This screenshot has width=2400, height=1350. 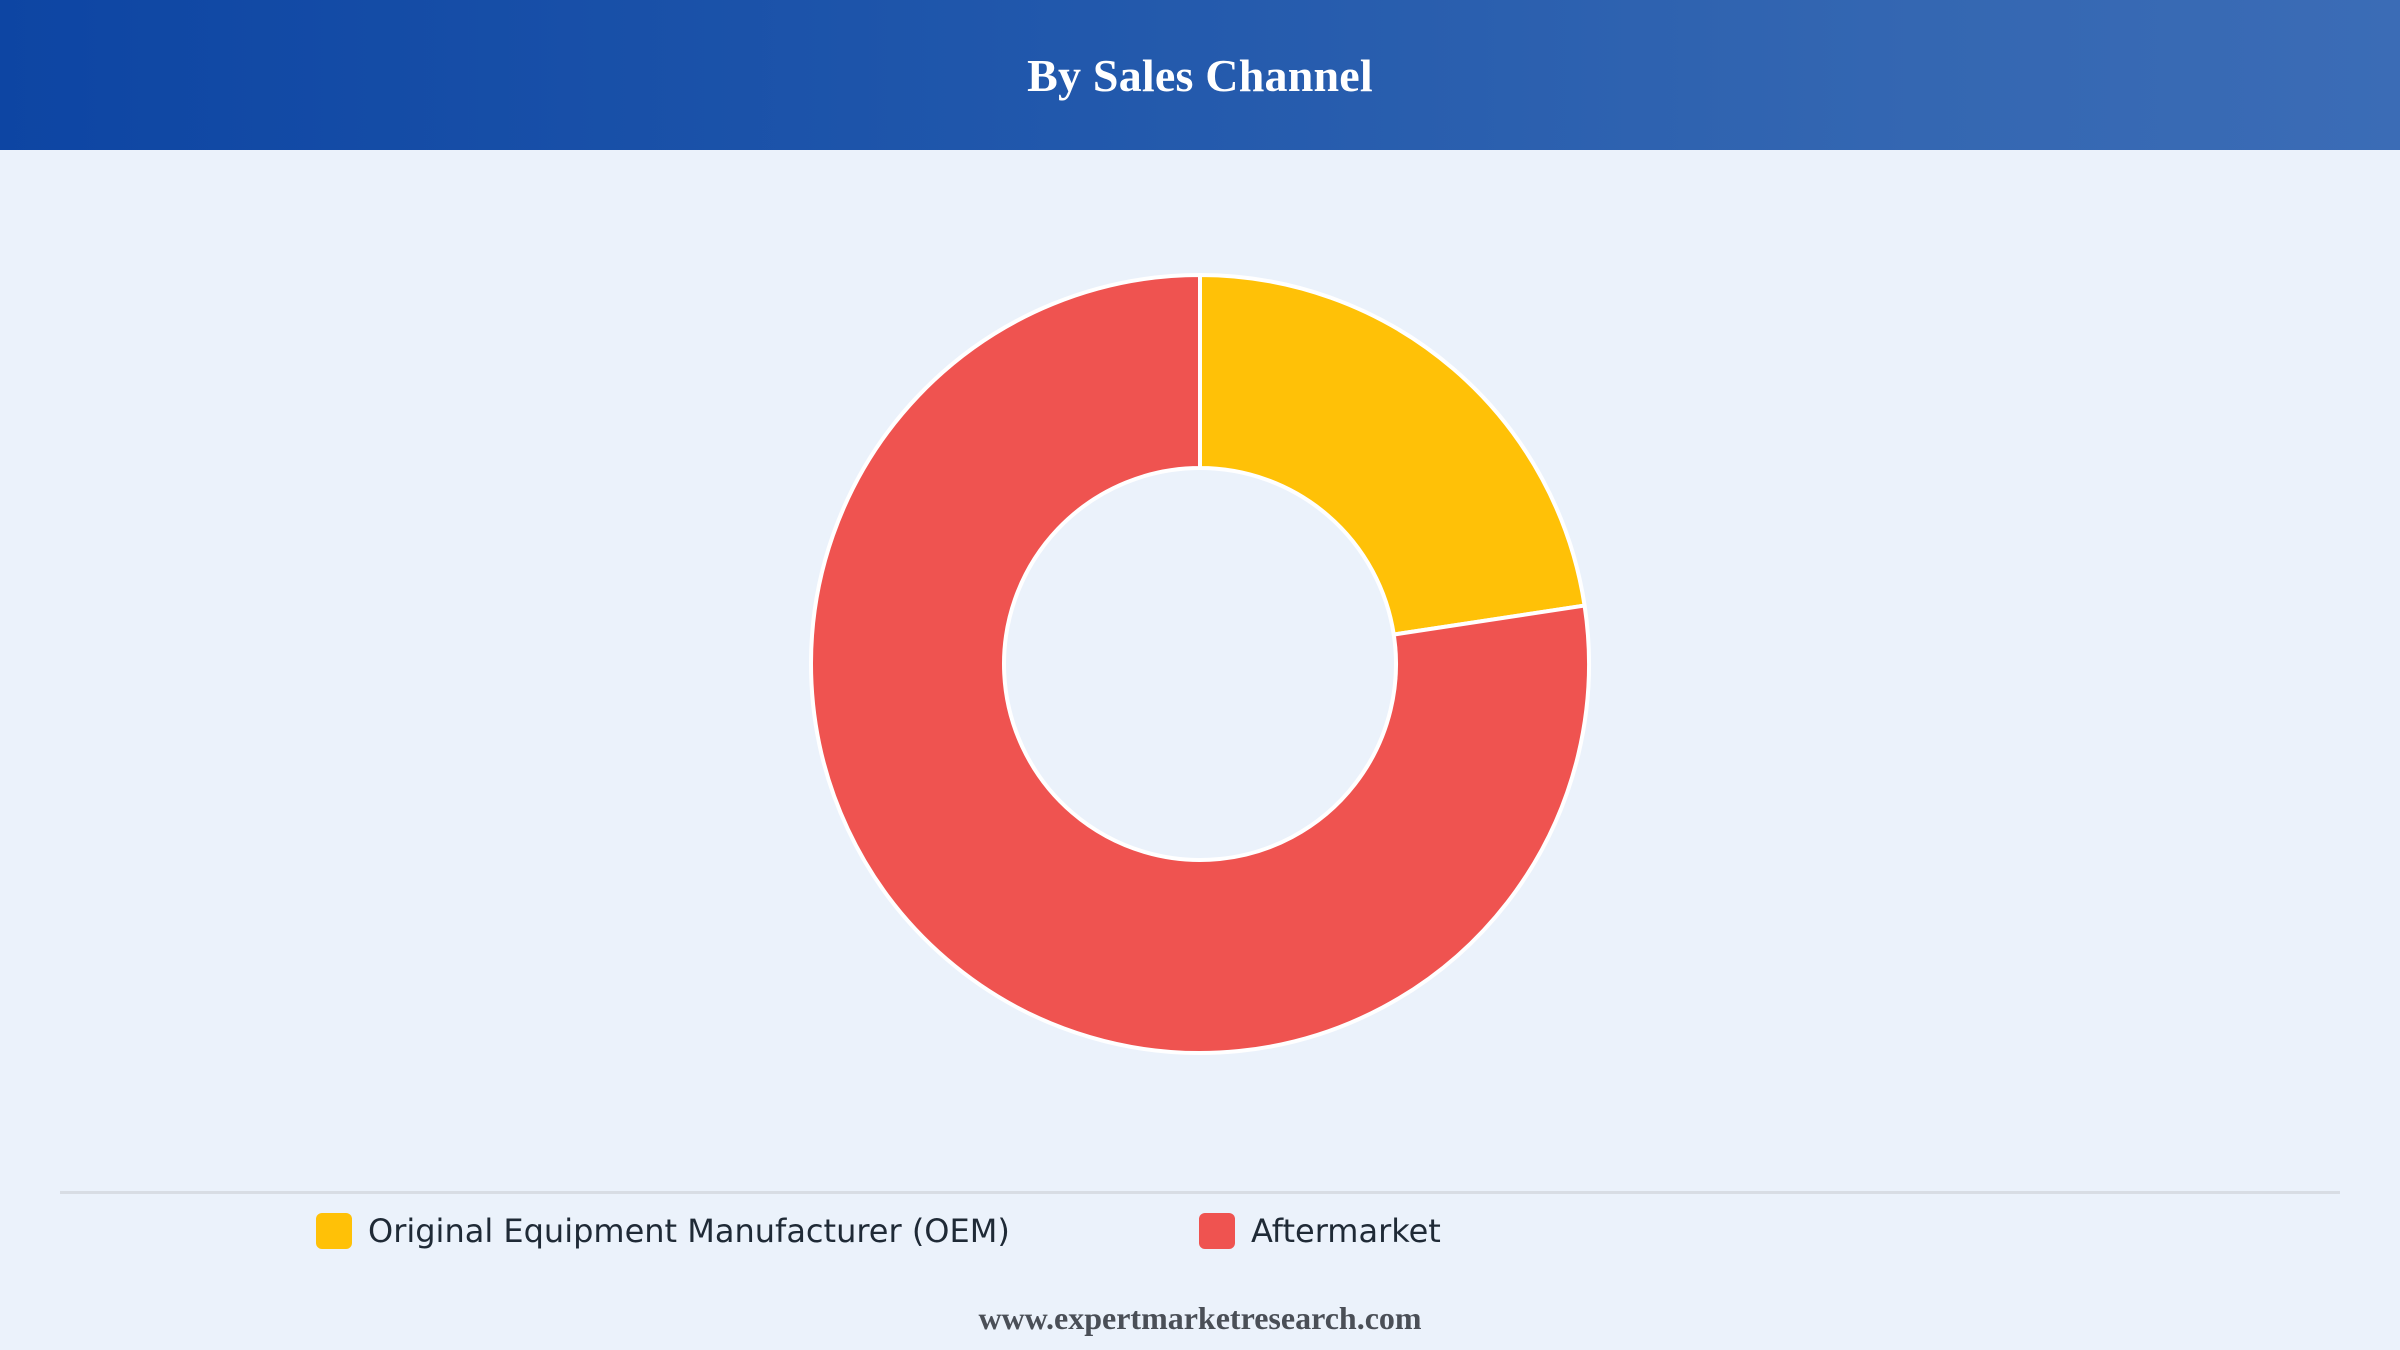 I want to click on header-banner: By Sales Channel, so click(x=1200, y=75).